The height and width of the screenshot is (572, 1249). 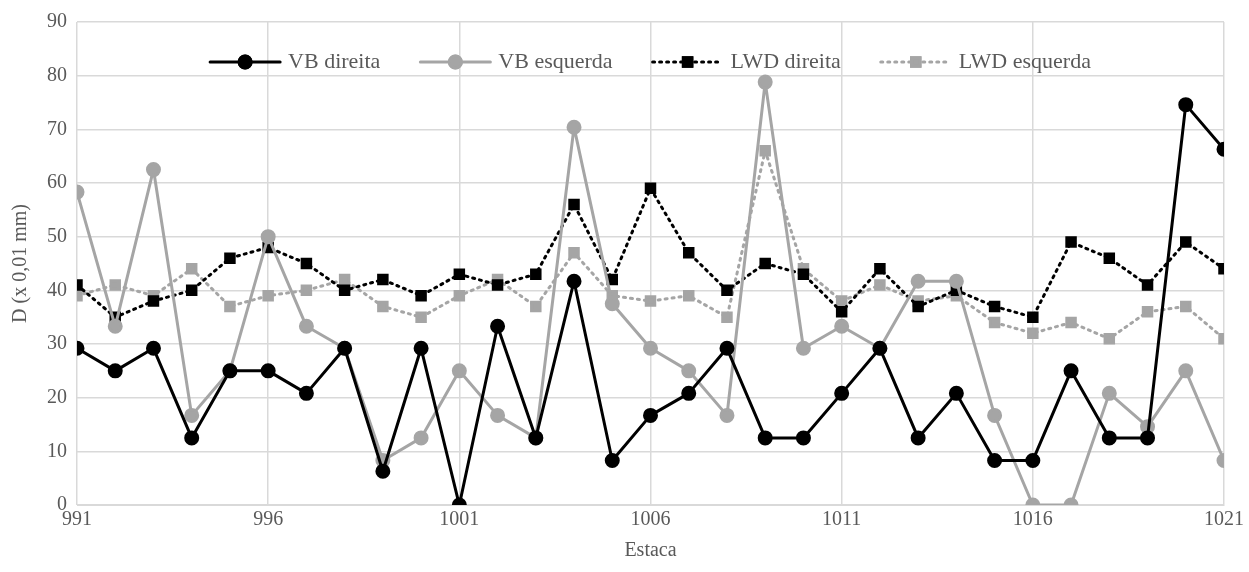 What do you see at coordinates (57, 342) in the screenshot?
I see `y-tick-label: 30` at bounding box center [57, 342].